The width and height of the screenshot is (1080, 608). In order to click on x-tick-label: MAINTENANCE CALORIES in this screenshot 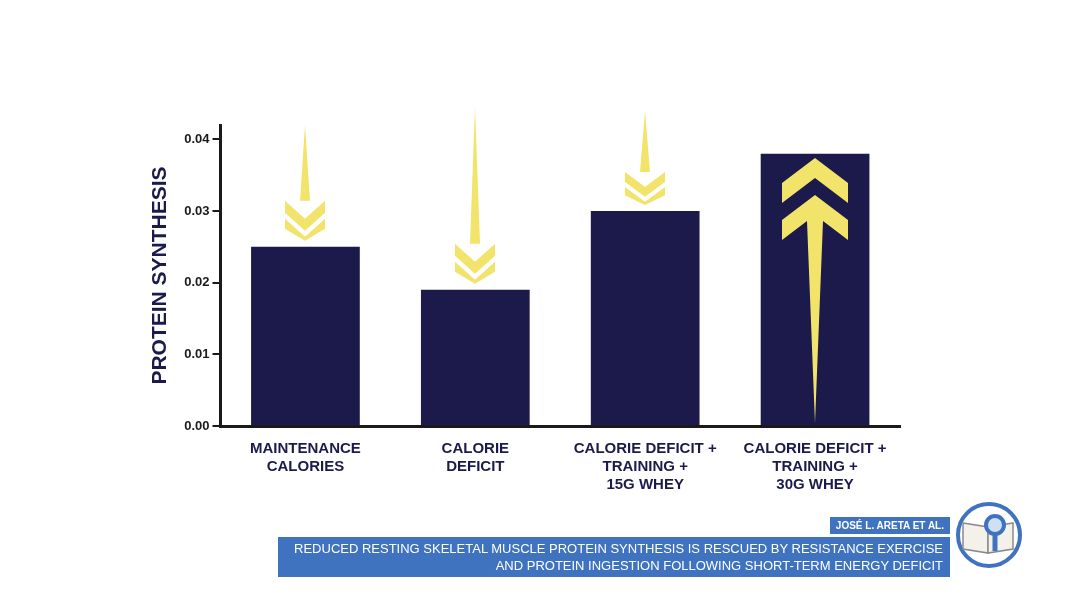, I will do `click(305, 457)`.